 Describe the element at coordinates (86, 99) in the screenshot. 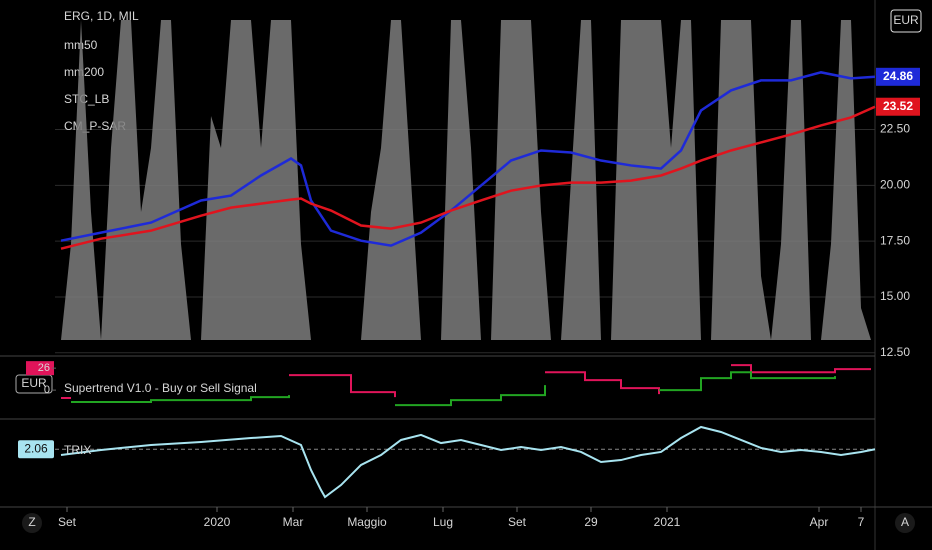

I see `legend-entry: STC_LB` at that location.